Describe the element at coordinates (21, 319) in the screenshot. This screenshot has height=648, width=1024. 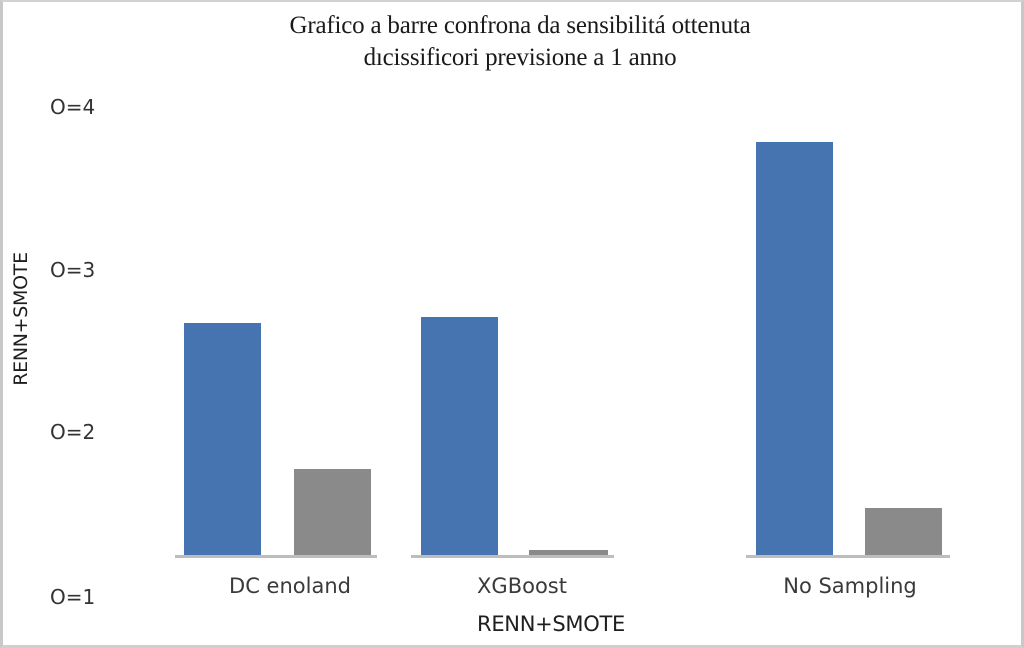
I see `y-axis-title: RENN+SMOTE` at that location.